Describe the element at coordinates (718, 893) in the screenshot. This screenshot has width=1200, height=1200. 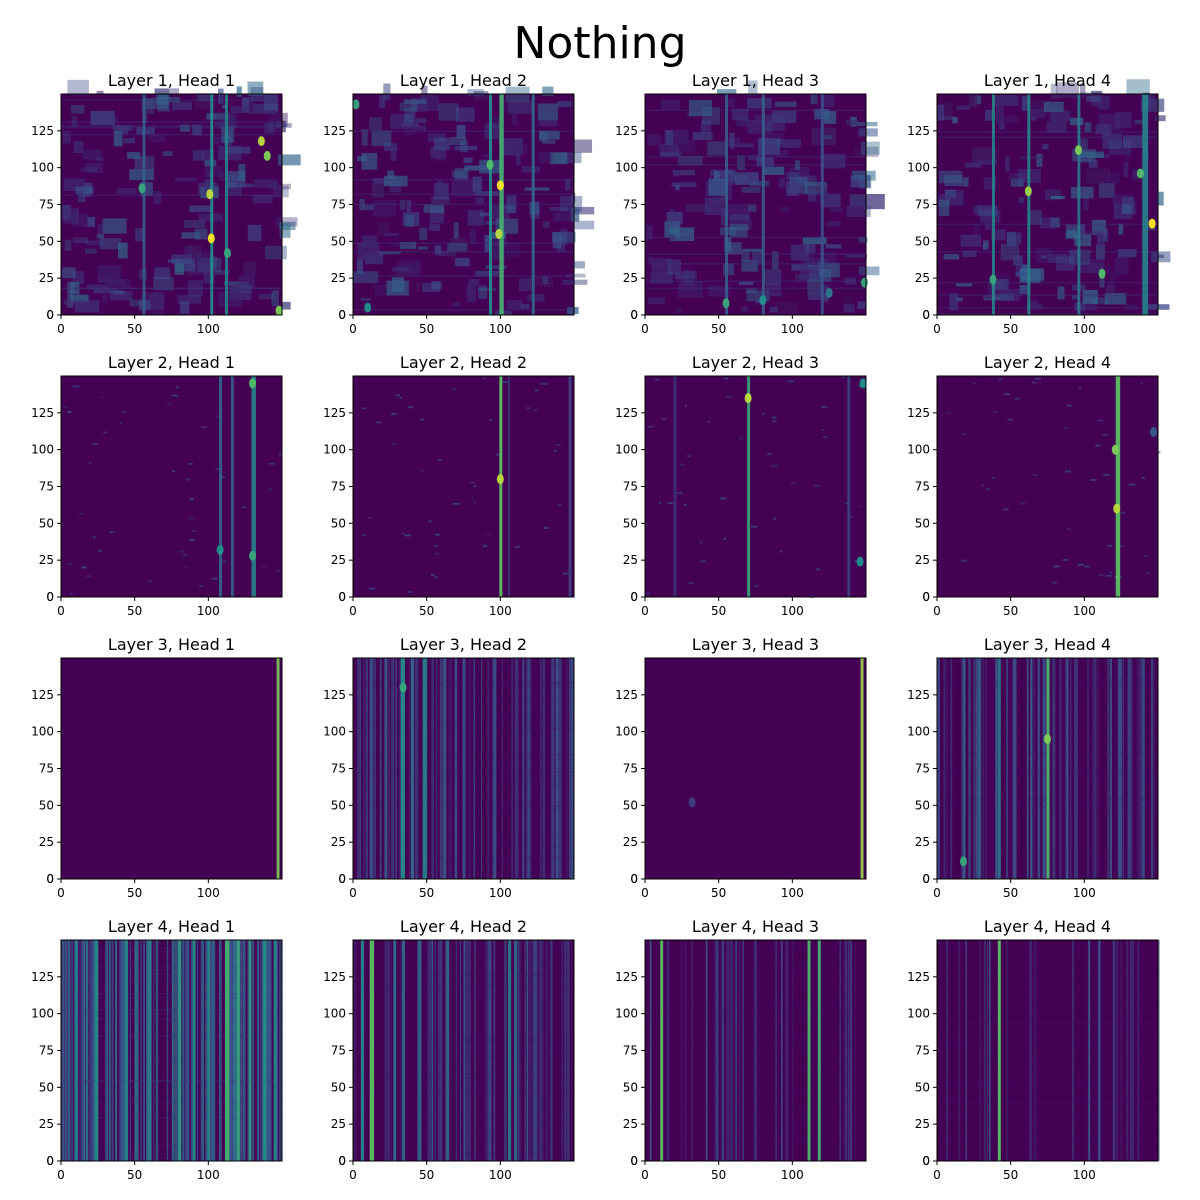
I see `x-tick-label: 50` at that location.